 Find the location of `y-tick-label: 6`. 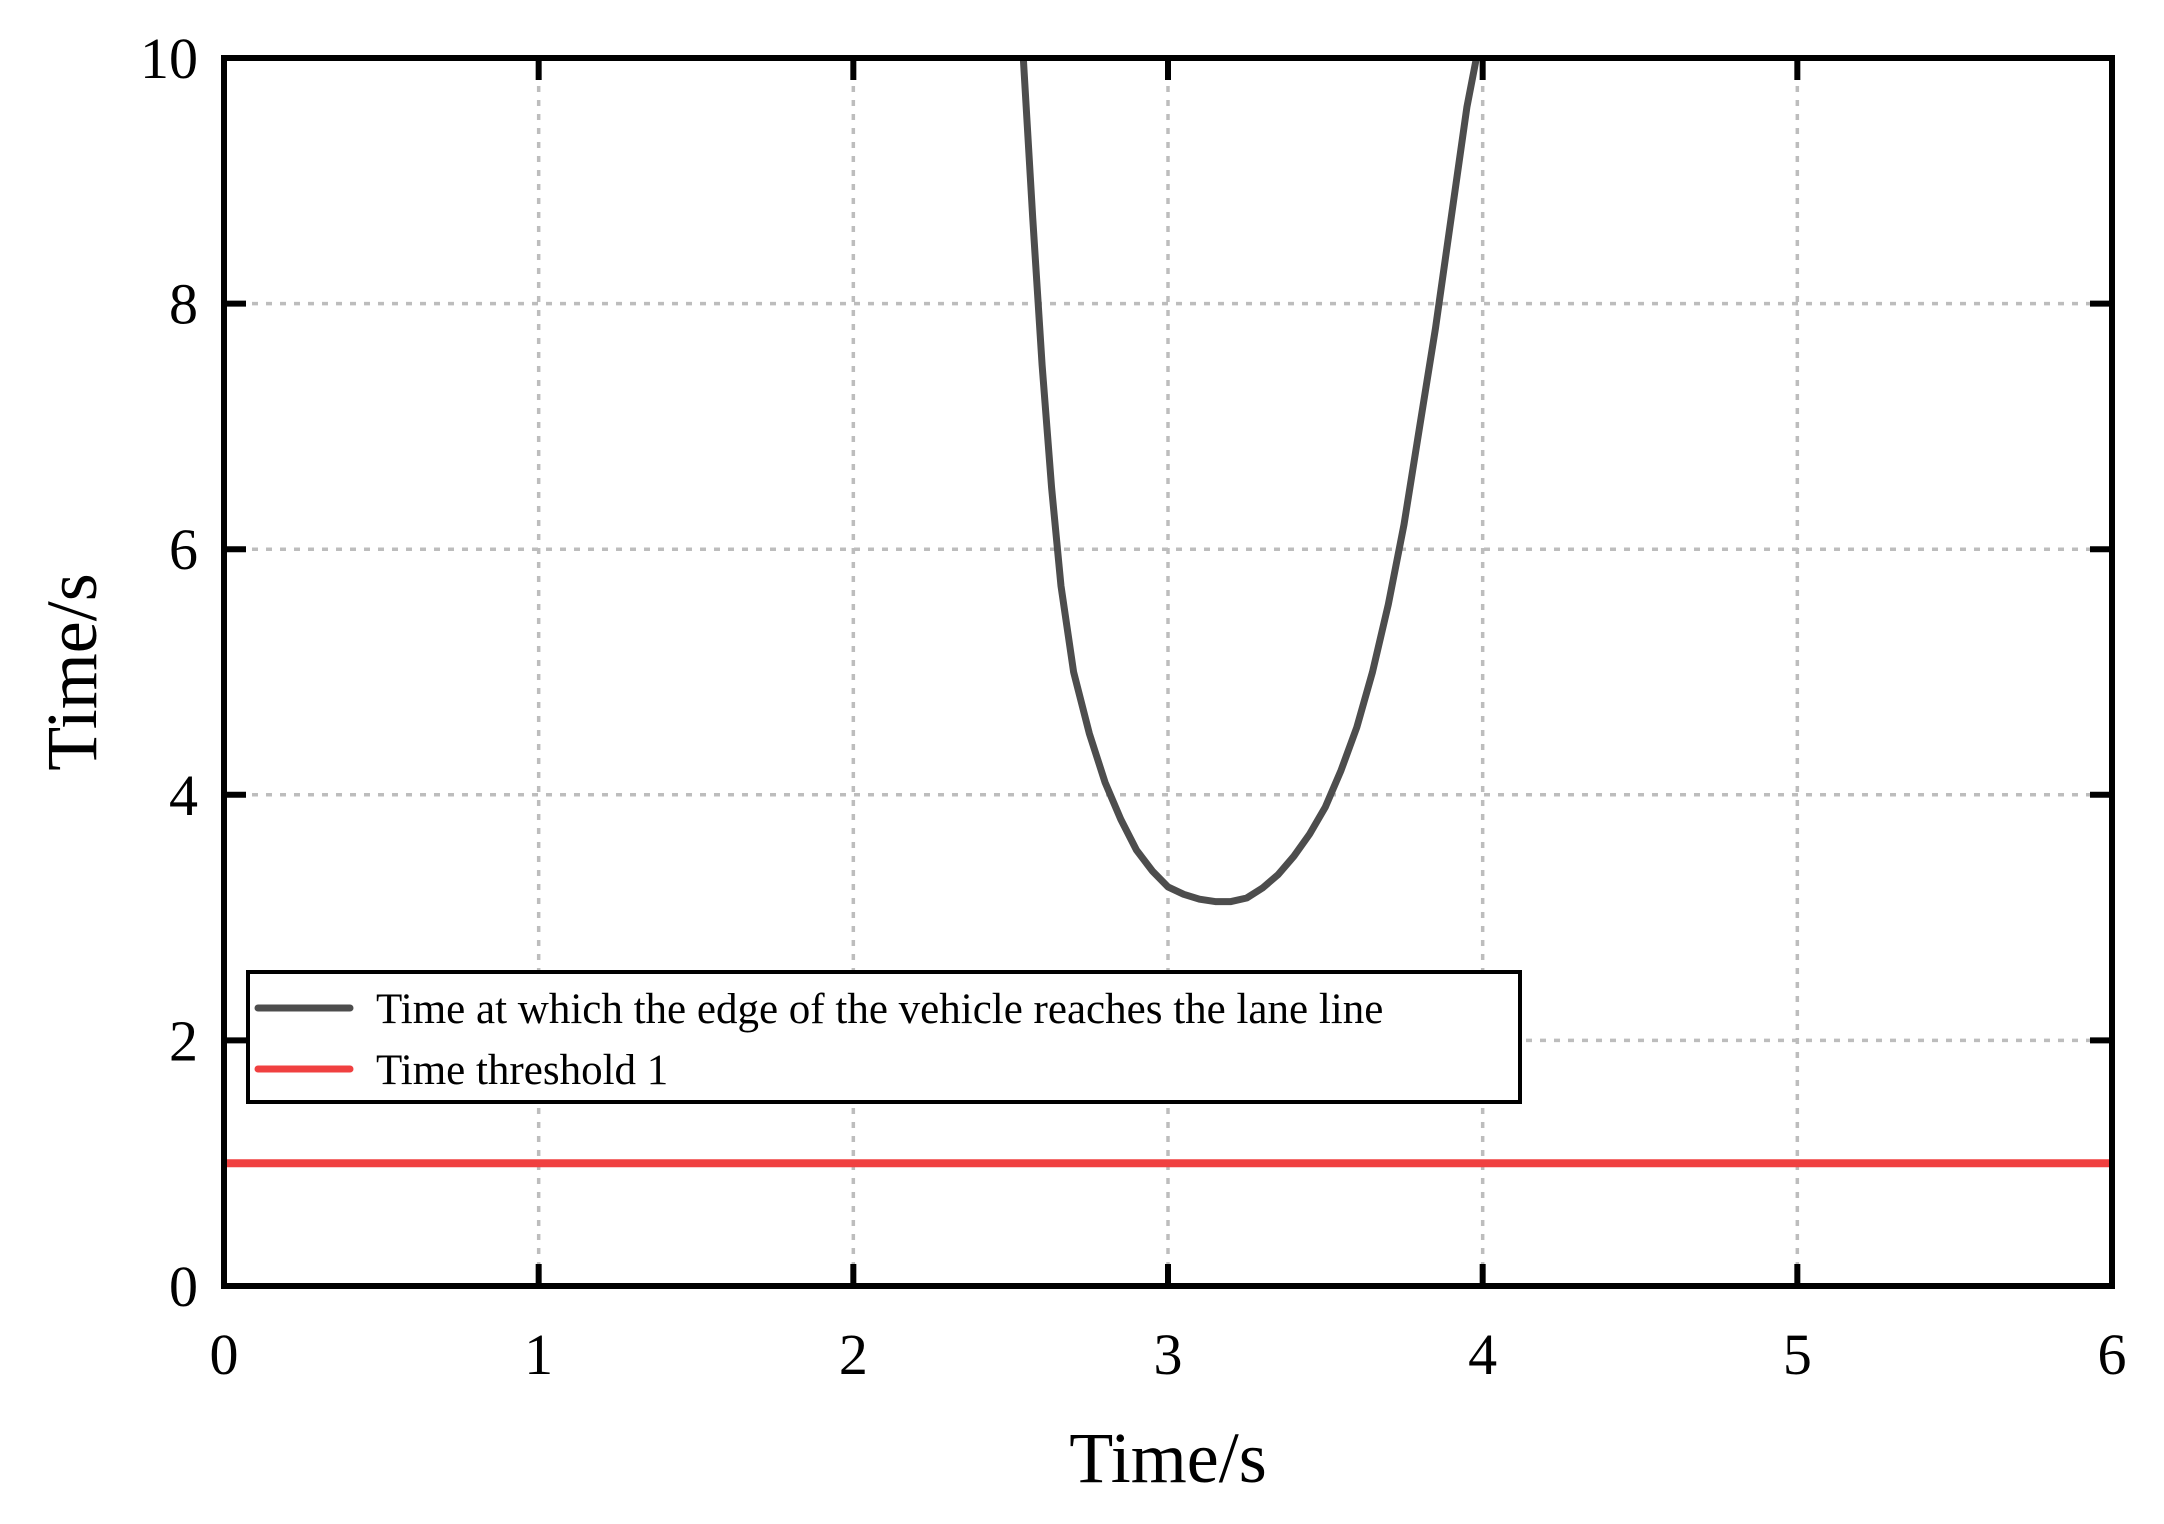

y-tick-label: 6 is located at coordinates (183, 549).